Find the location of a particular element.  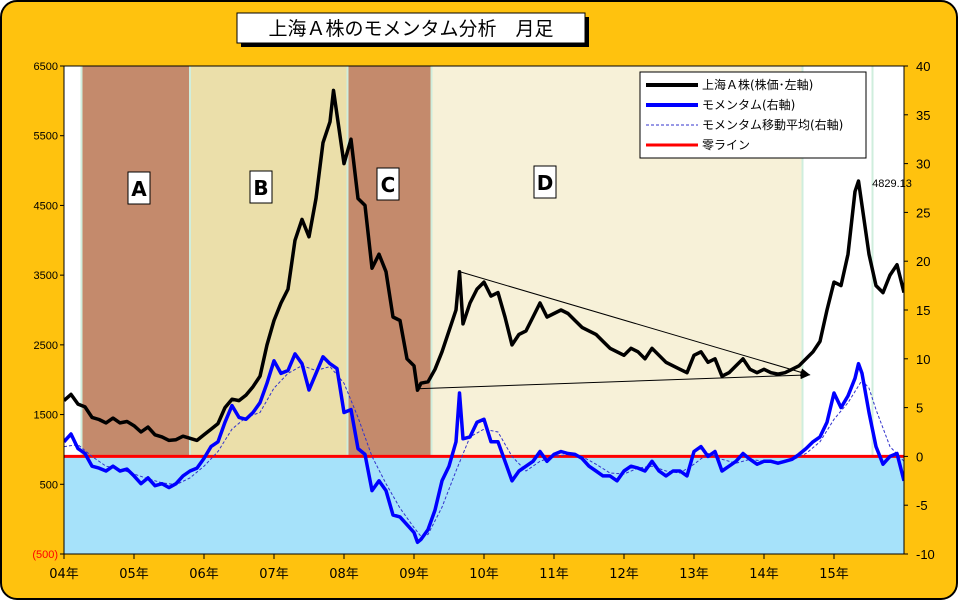

left-tick-label: 1500 is located at coordinates (46, 416).